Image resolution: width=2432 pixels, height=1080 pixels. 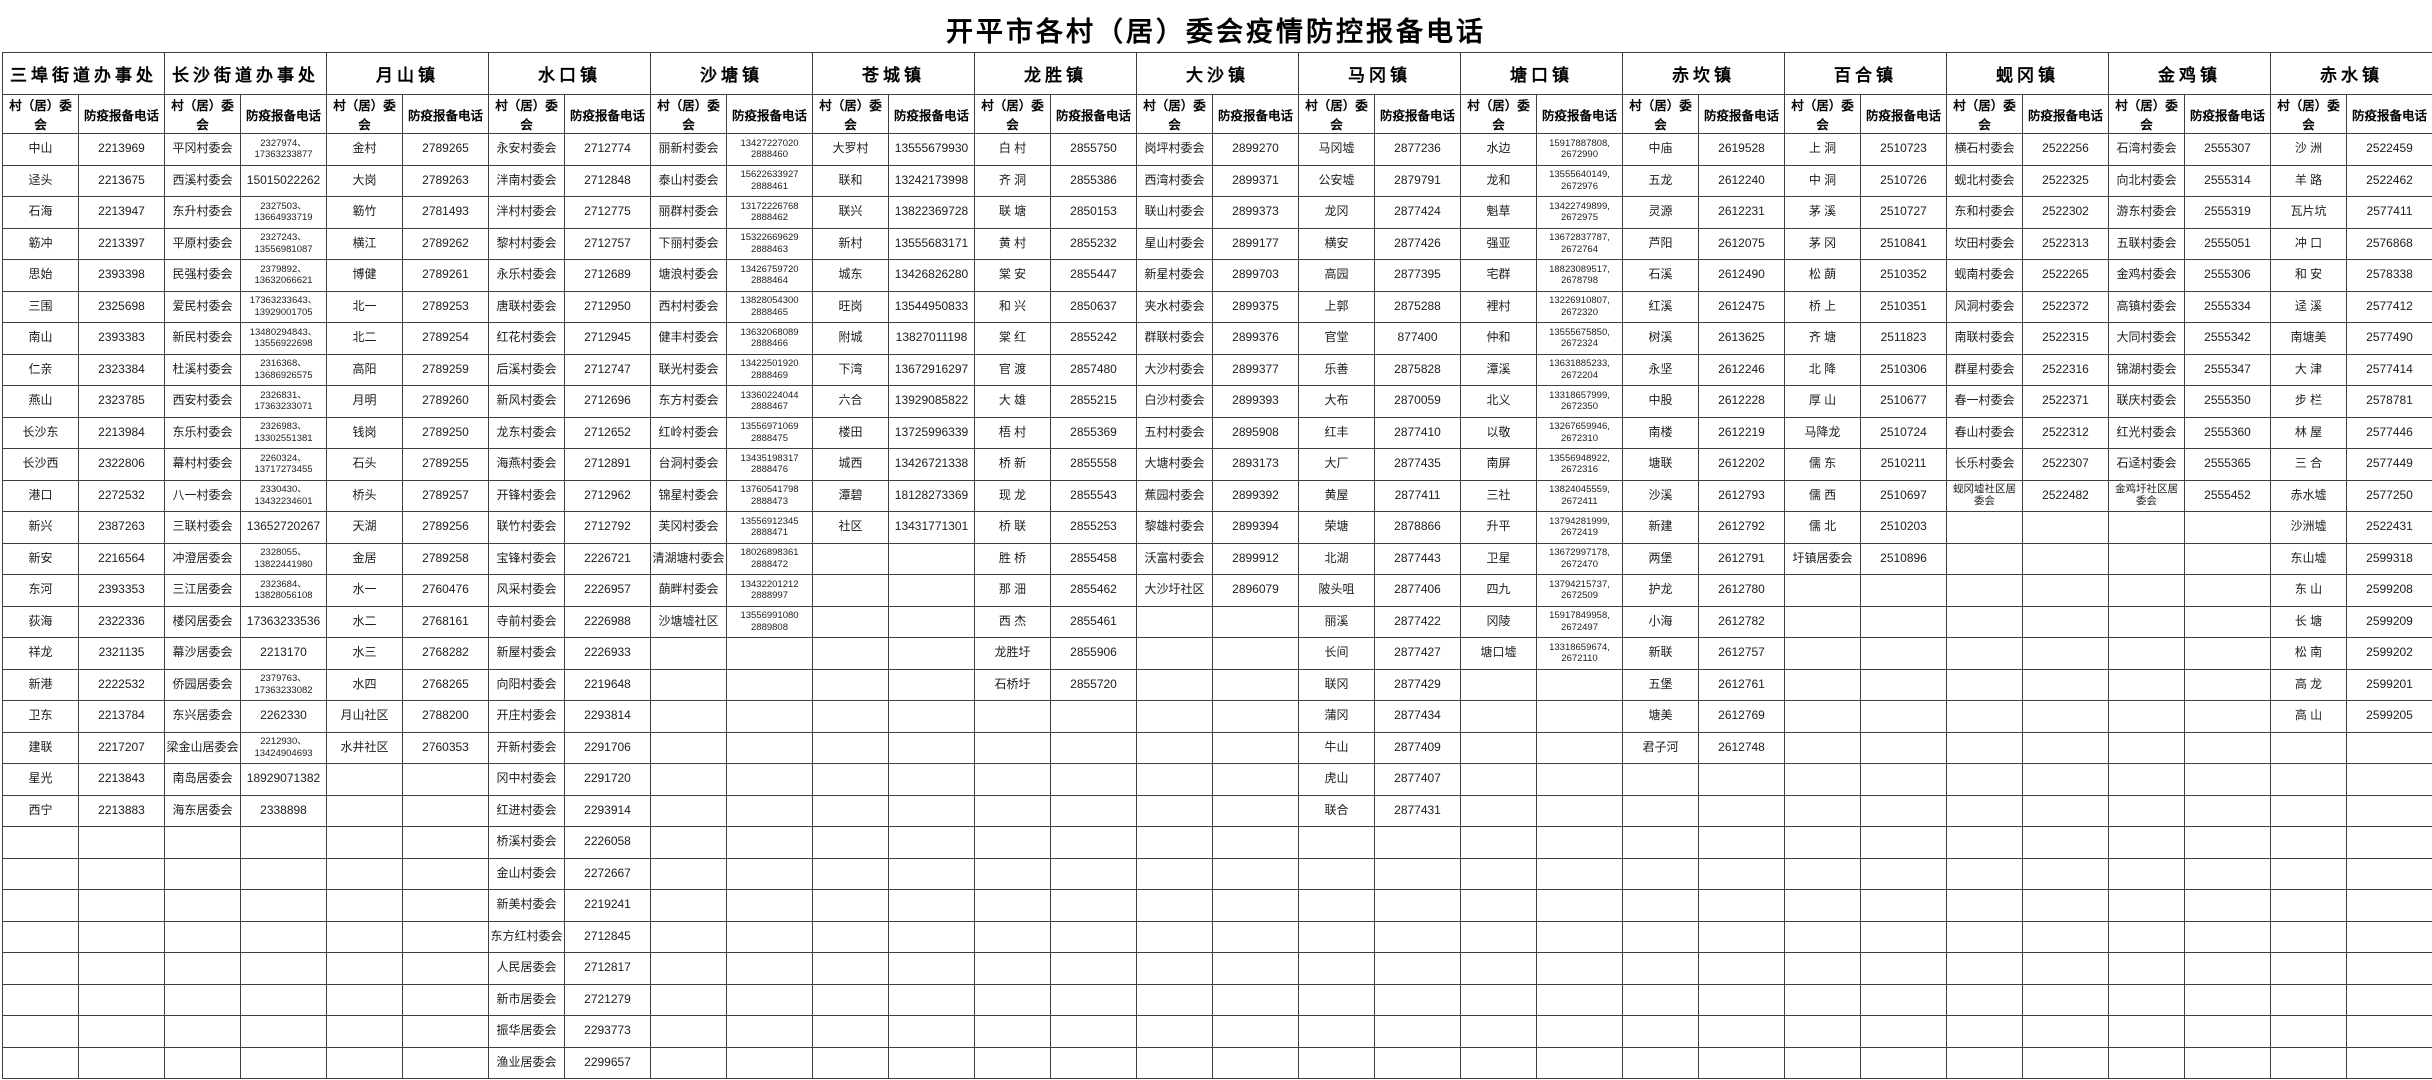 What do you see at coordinates (1417, 590) in the screenshot?
I see `phone-cell: 2877406` at bounding box center [1417, 590].